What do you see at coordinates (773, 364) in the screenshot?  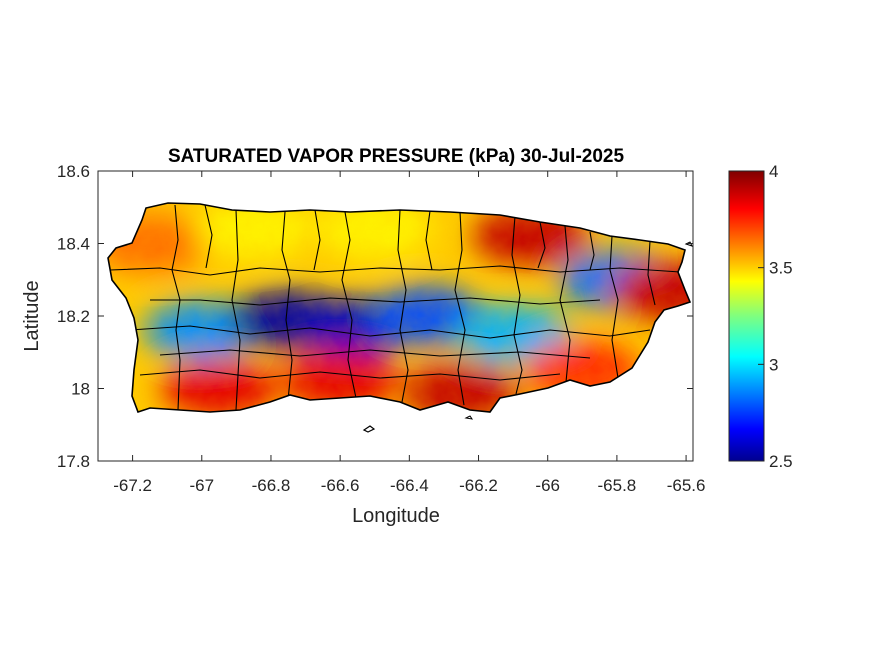 I see `colorbar-tick-label: 3` at bounding box center [773, 364].